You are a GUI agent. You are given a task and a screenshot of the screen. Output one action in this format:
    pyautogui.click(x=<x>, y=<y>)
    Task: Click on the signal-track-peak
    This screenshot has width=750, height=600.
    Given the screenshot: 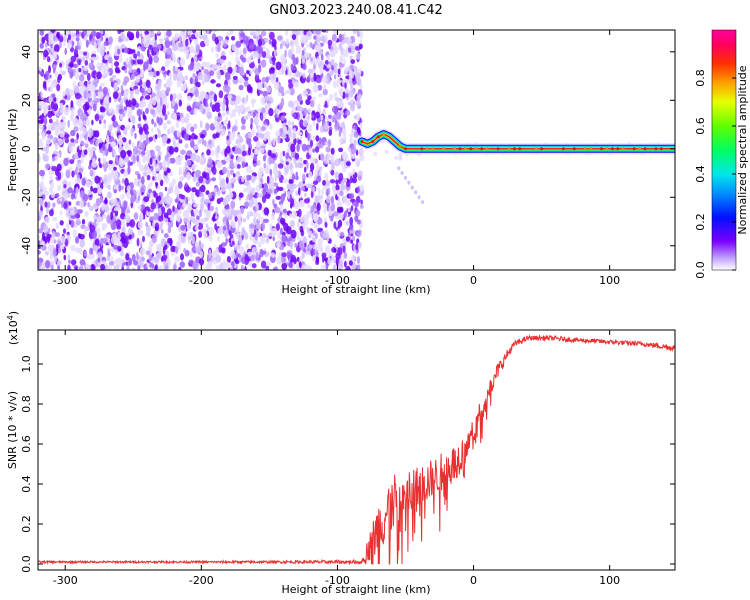 What is the action you would take?
    pyautogui.click(x=454, y=149)
    